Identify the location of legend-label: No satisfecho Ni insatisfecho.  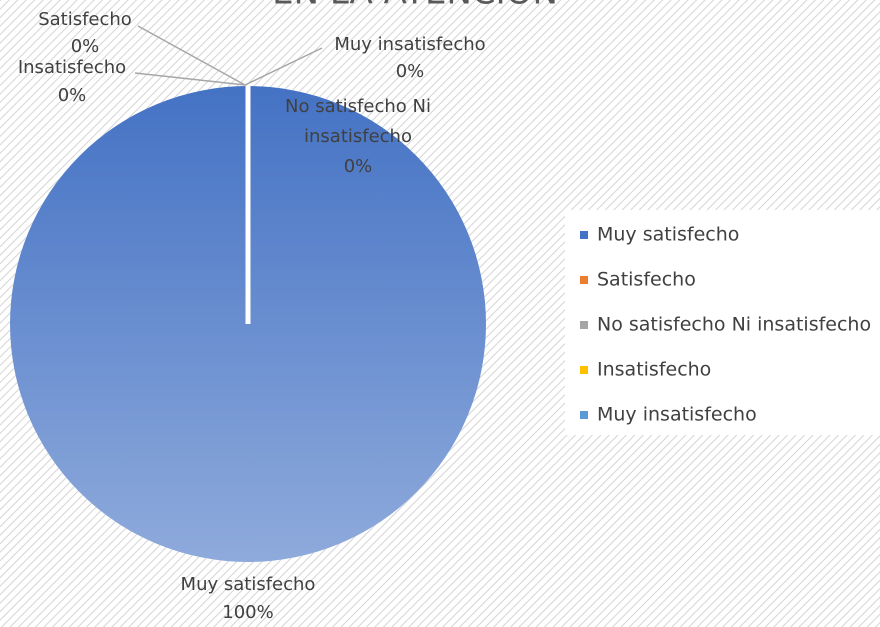
(734, 325).